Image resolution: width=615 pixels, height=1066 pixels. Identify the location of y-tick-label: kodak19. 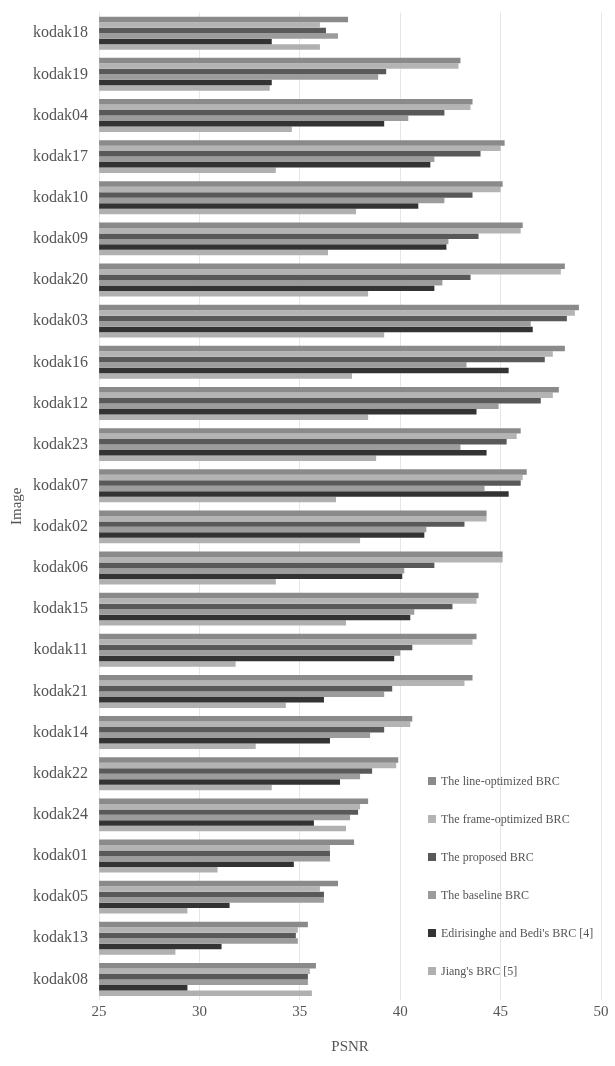
(60, 73).